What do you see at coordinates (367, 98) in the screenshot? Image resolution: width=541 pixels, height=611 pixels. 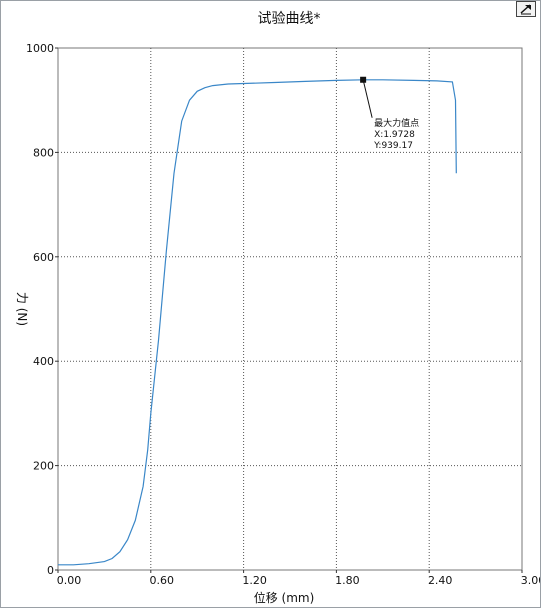 I see `annotation-leader` at bounding box center [367, 98].